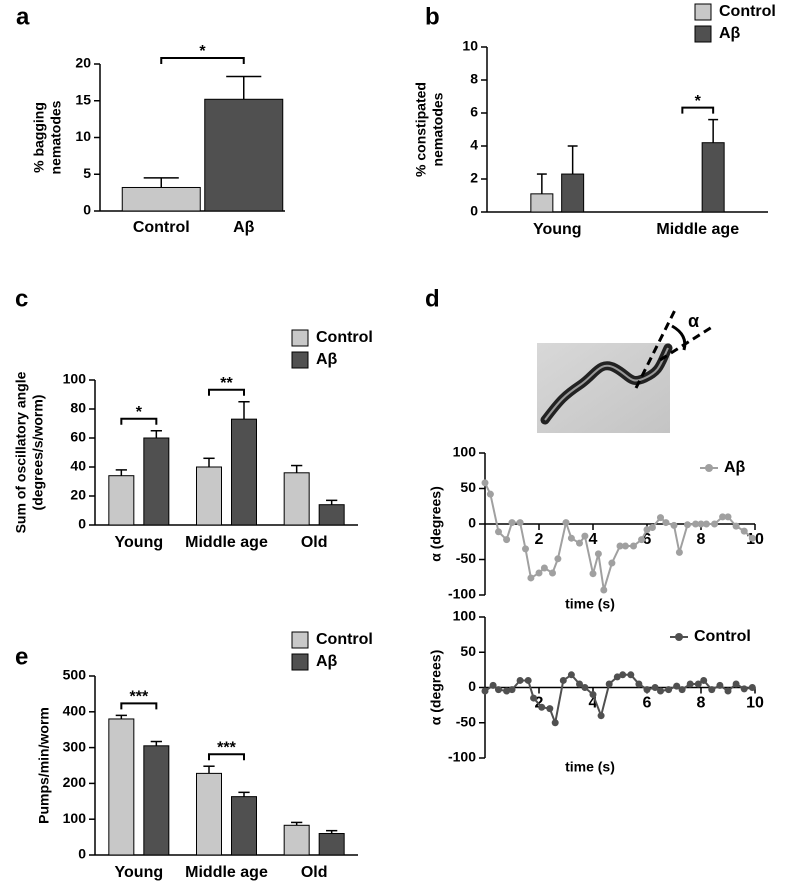  What do you see at coordinates (474, 79) in the screenshot?
I see `y-tick-label: 8` at bounding box center [474, 79].